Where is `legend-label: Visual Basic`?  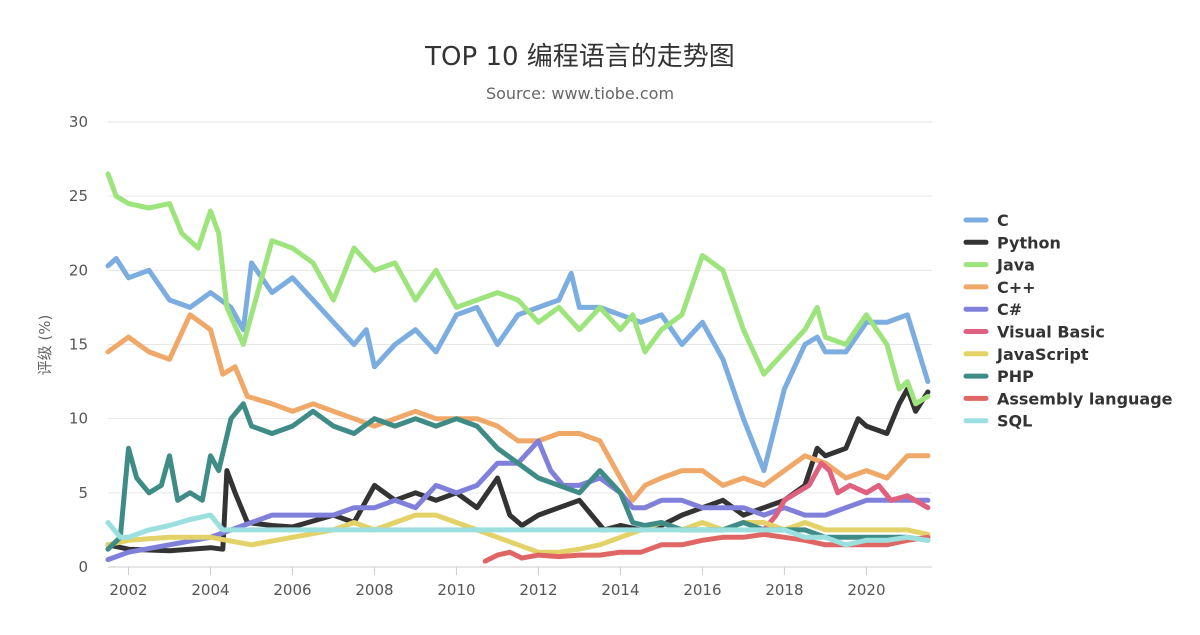
legend-label: Visual Basic is located at coordinates (1051, 332).